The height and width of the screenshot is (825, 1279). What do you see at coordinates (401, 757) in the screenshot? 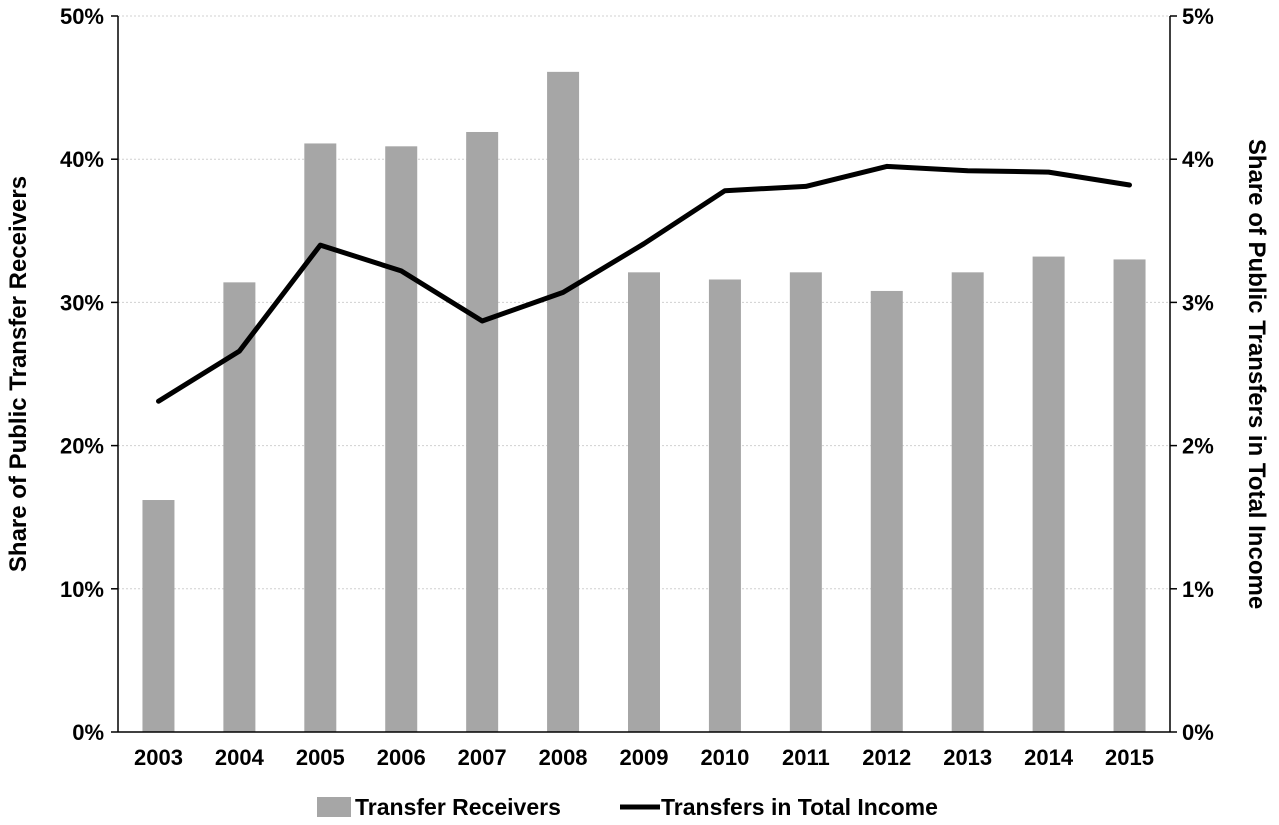
I see `x-axis-tick-label: 2006` at bounding box center [401, 757].